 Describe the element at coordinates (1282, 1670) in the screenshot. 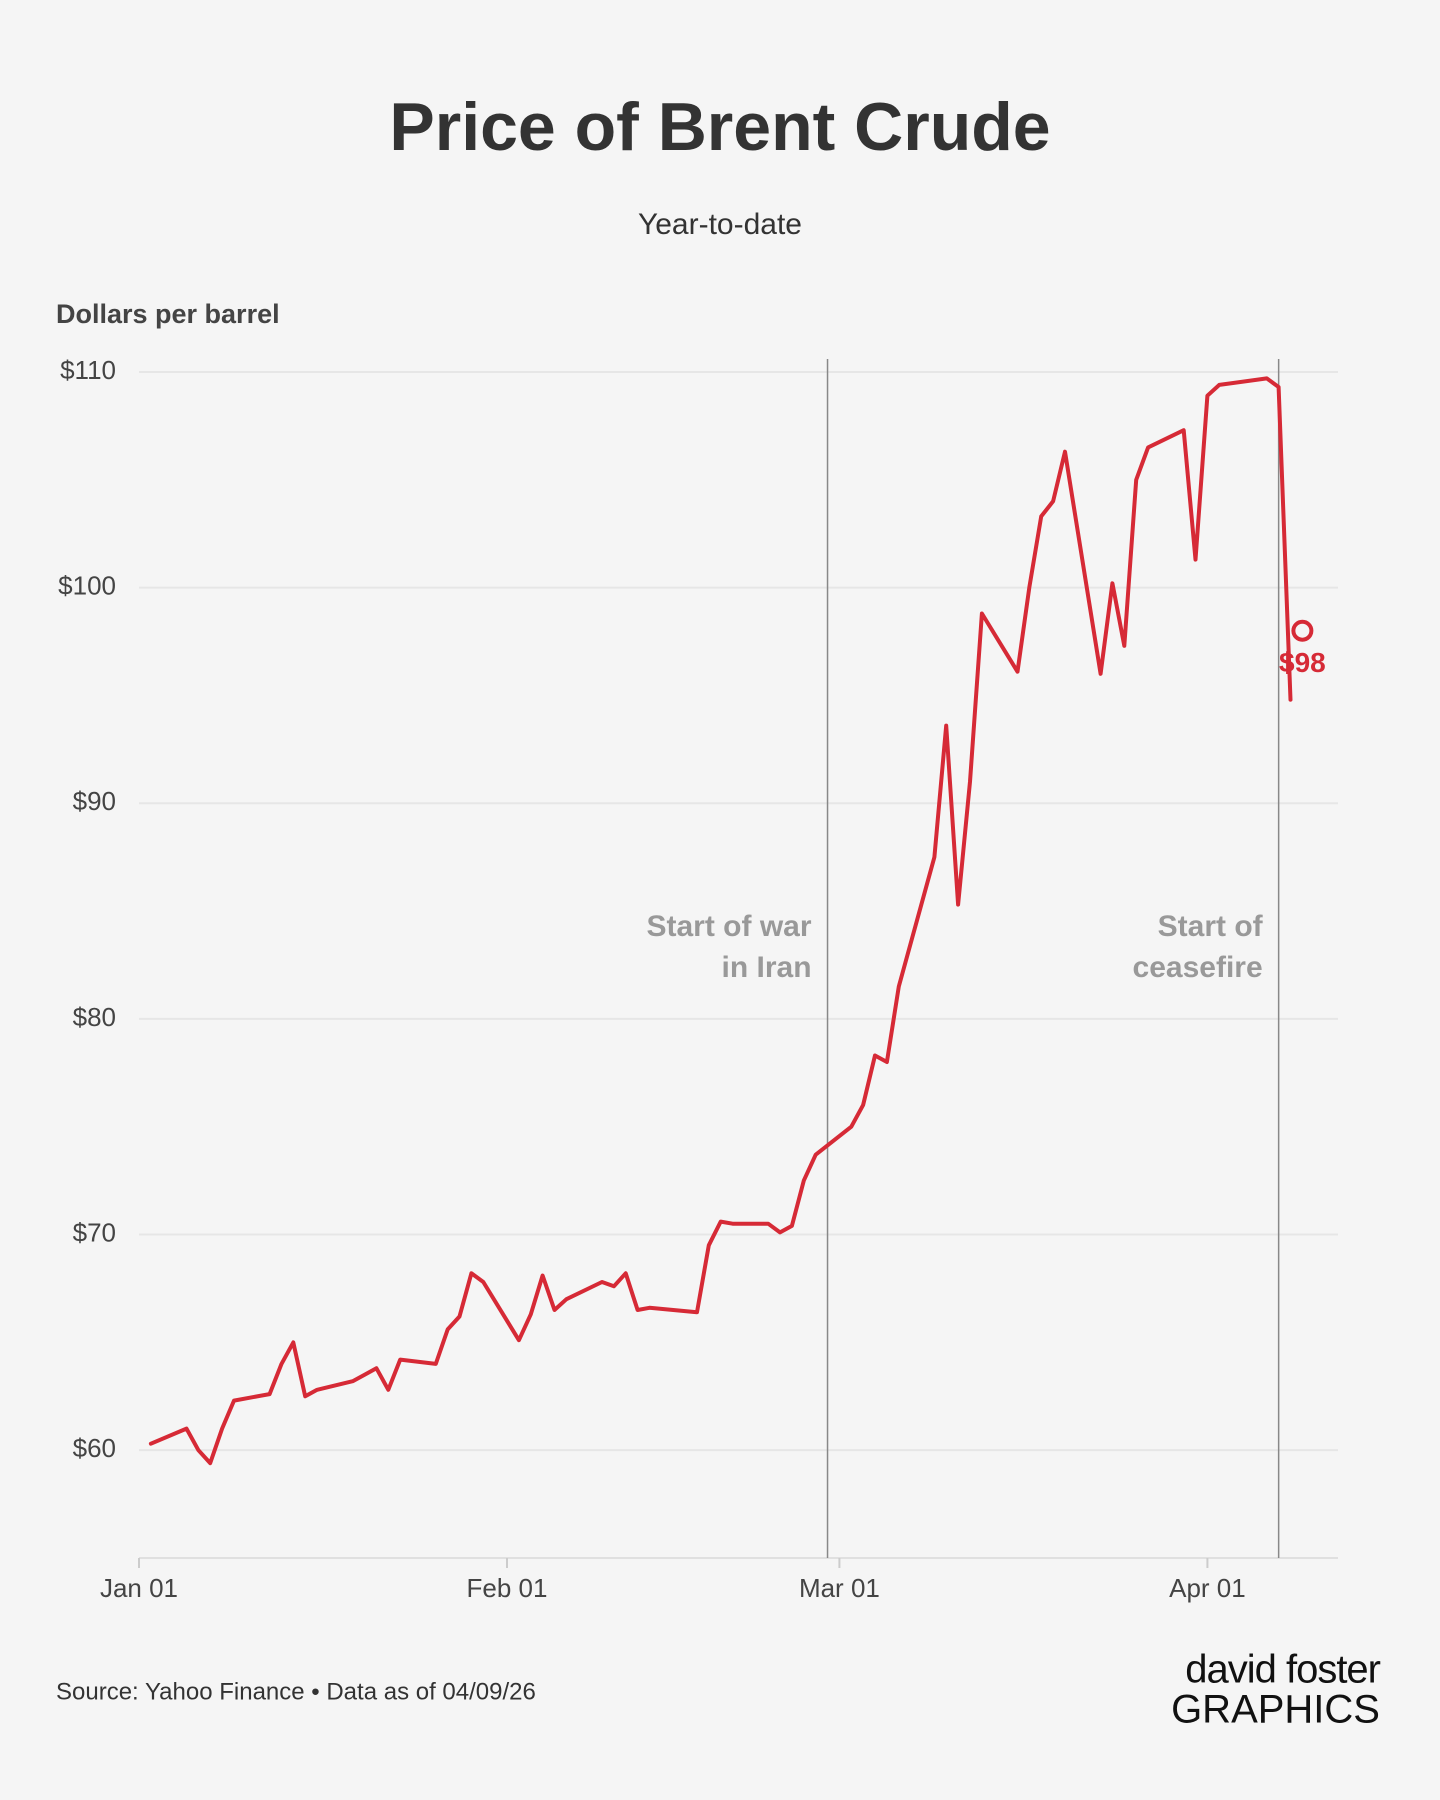

I see `logo-line1: david foster` at that location.